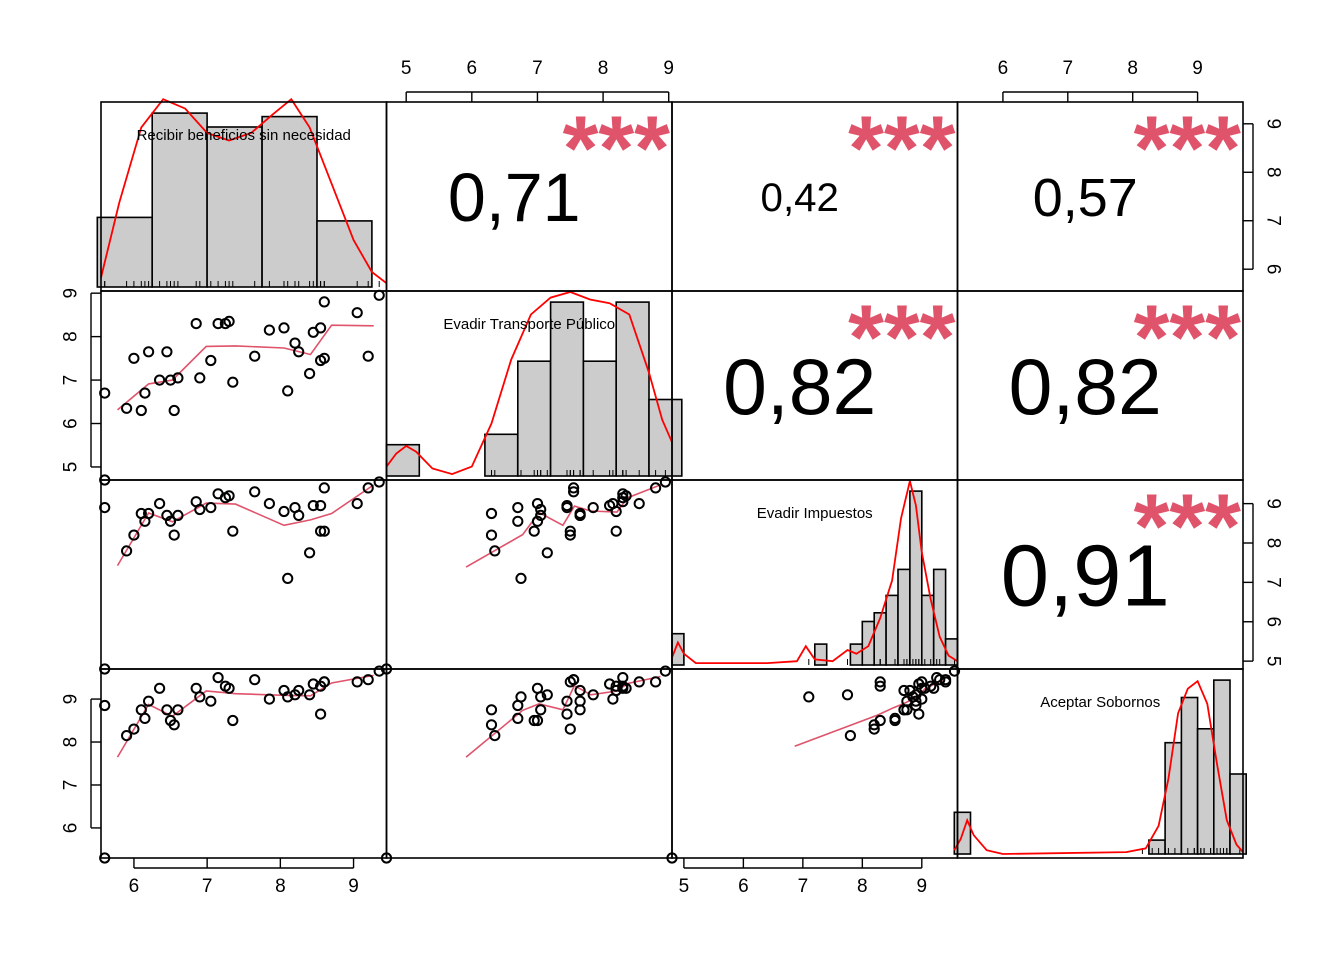 The width and height of the screenshot is (1344, 960). What do you see at coordinates (1263, 197) in the screenshot?
I see `y-axis-1-right: 6 7 8 9` at bounding box center [1263, 197].